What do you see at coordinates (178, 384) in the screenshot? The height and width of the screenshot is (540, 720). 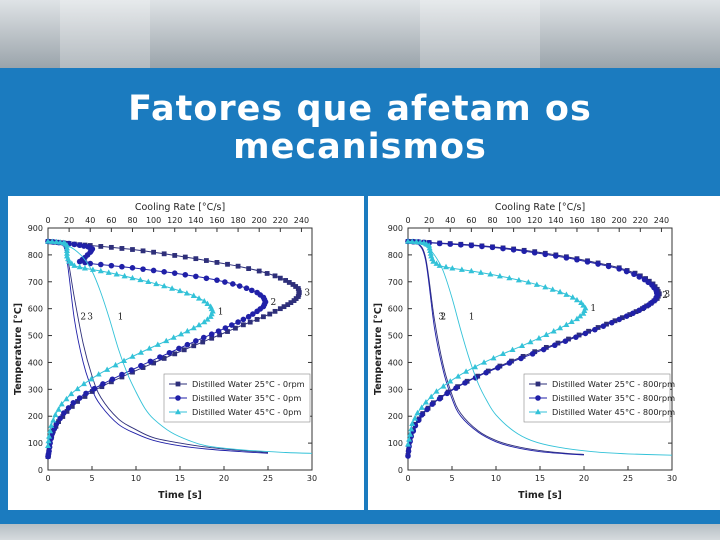 I see `legend-marker` at bounding box center [178, 384].